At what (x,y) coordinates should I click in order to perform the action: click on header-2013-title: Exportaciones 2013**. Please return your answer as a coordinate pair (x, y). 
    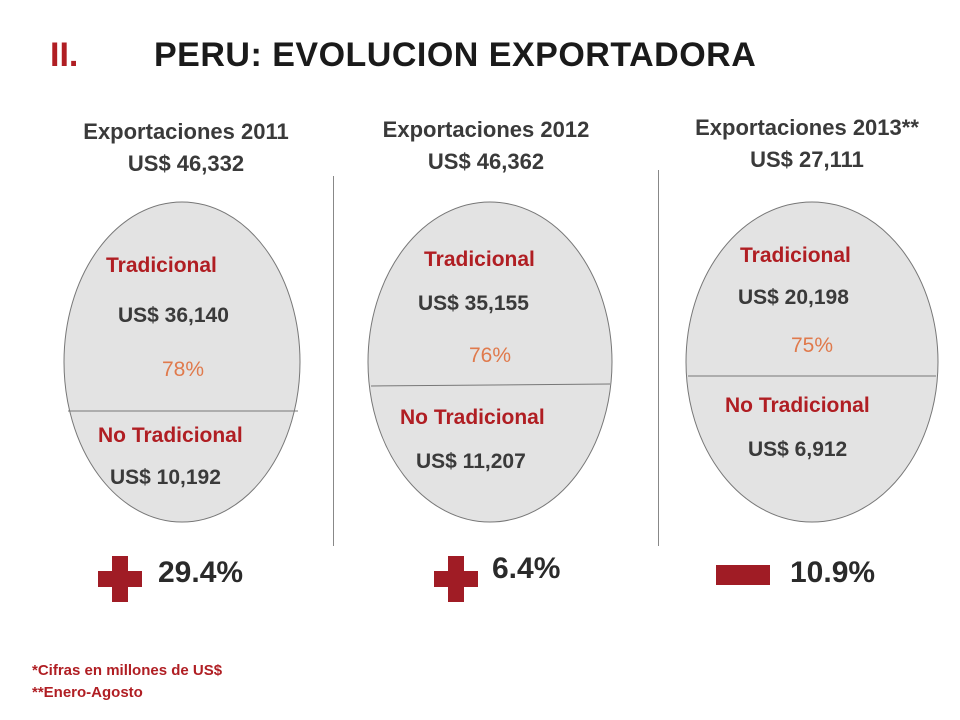
    Looking at the image, I should click on (807, 127).